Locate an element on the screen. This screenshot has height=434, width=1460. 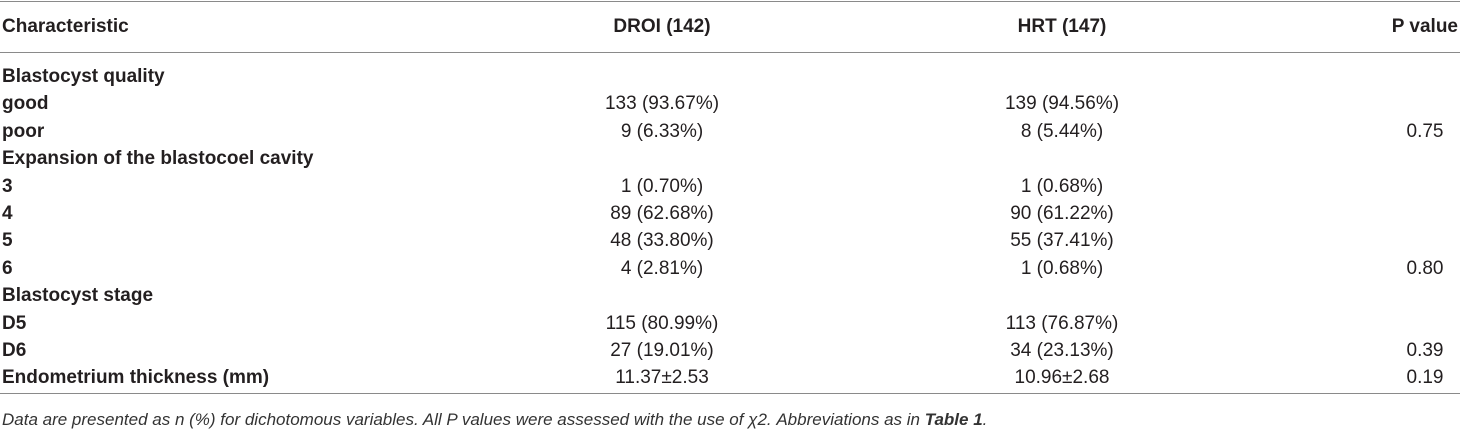
cell: 0.39 is located at coordinates (1425, 350).